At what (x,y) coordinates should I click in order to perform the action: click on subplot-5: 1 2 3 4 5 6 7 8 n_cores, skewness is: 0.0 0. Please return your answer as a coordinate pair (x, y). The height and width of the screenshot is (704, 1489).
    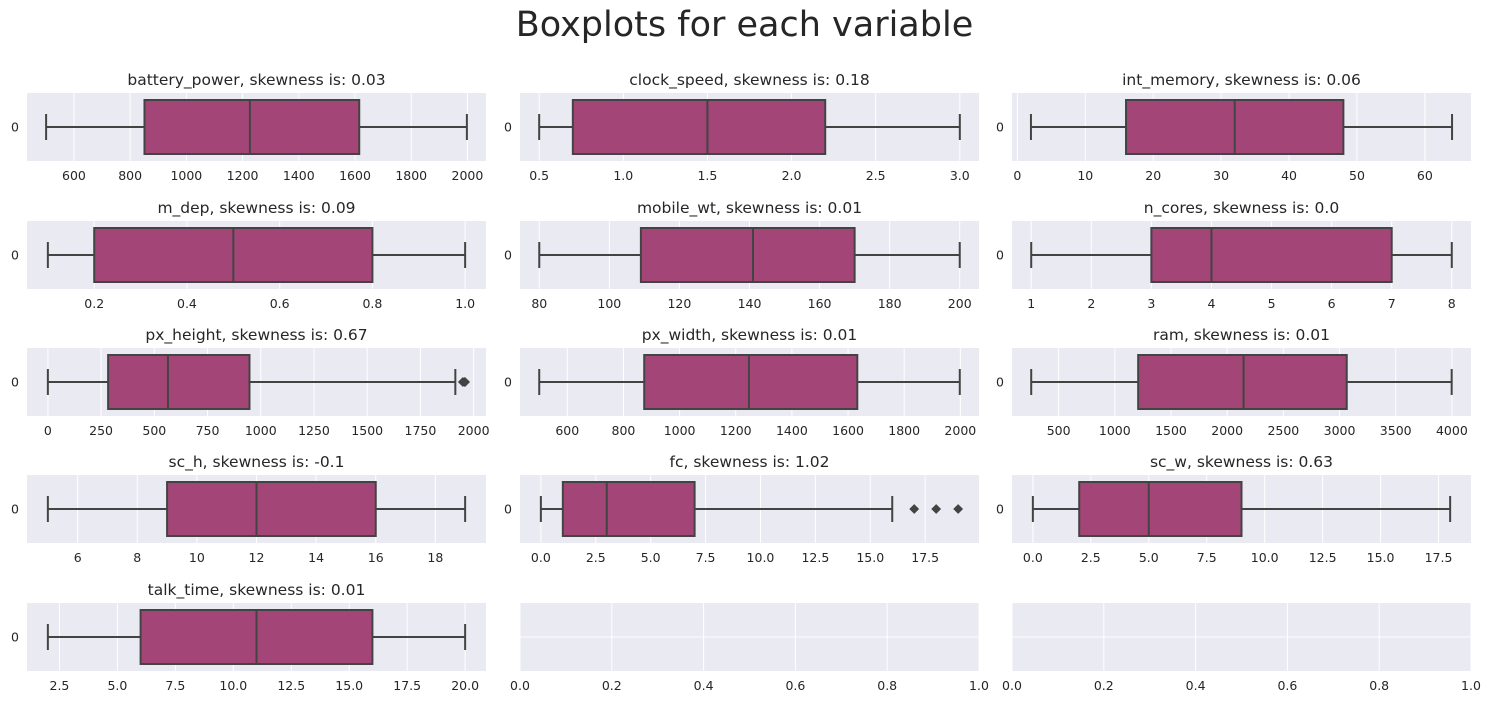
    Looking at the image, I should click on (1233, 255).